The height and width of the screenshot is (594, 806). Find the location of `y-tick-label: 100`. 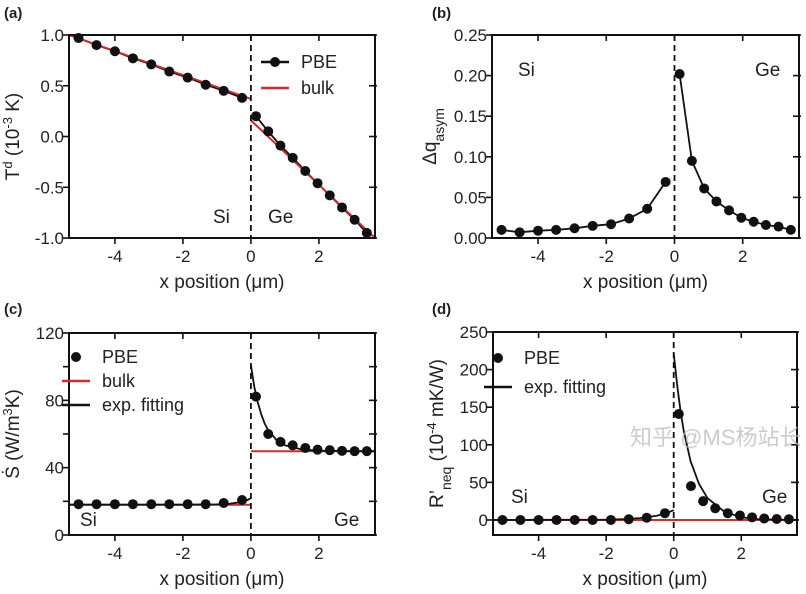

y-tick-label: 100 is located at coordinates (474, 445).